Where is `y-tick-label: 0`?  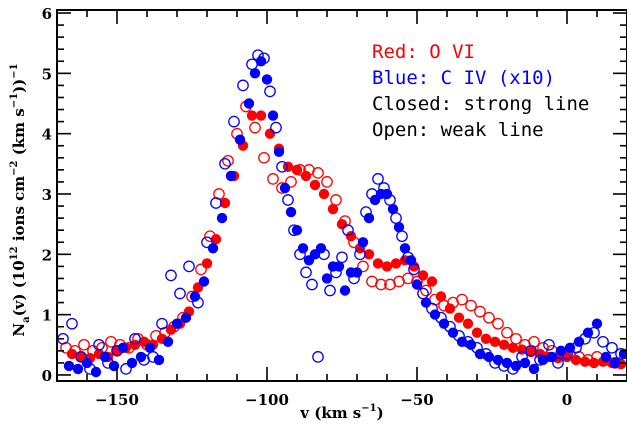 y-tick-label: 0 is located at coordinates (47, 376).